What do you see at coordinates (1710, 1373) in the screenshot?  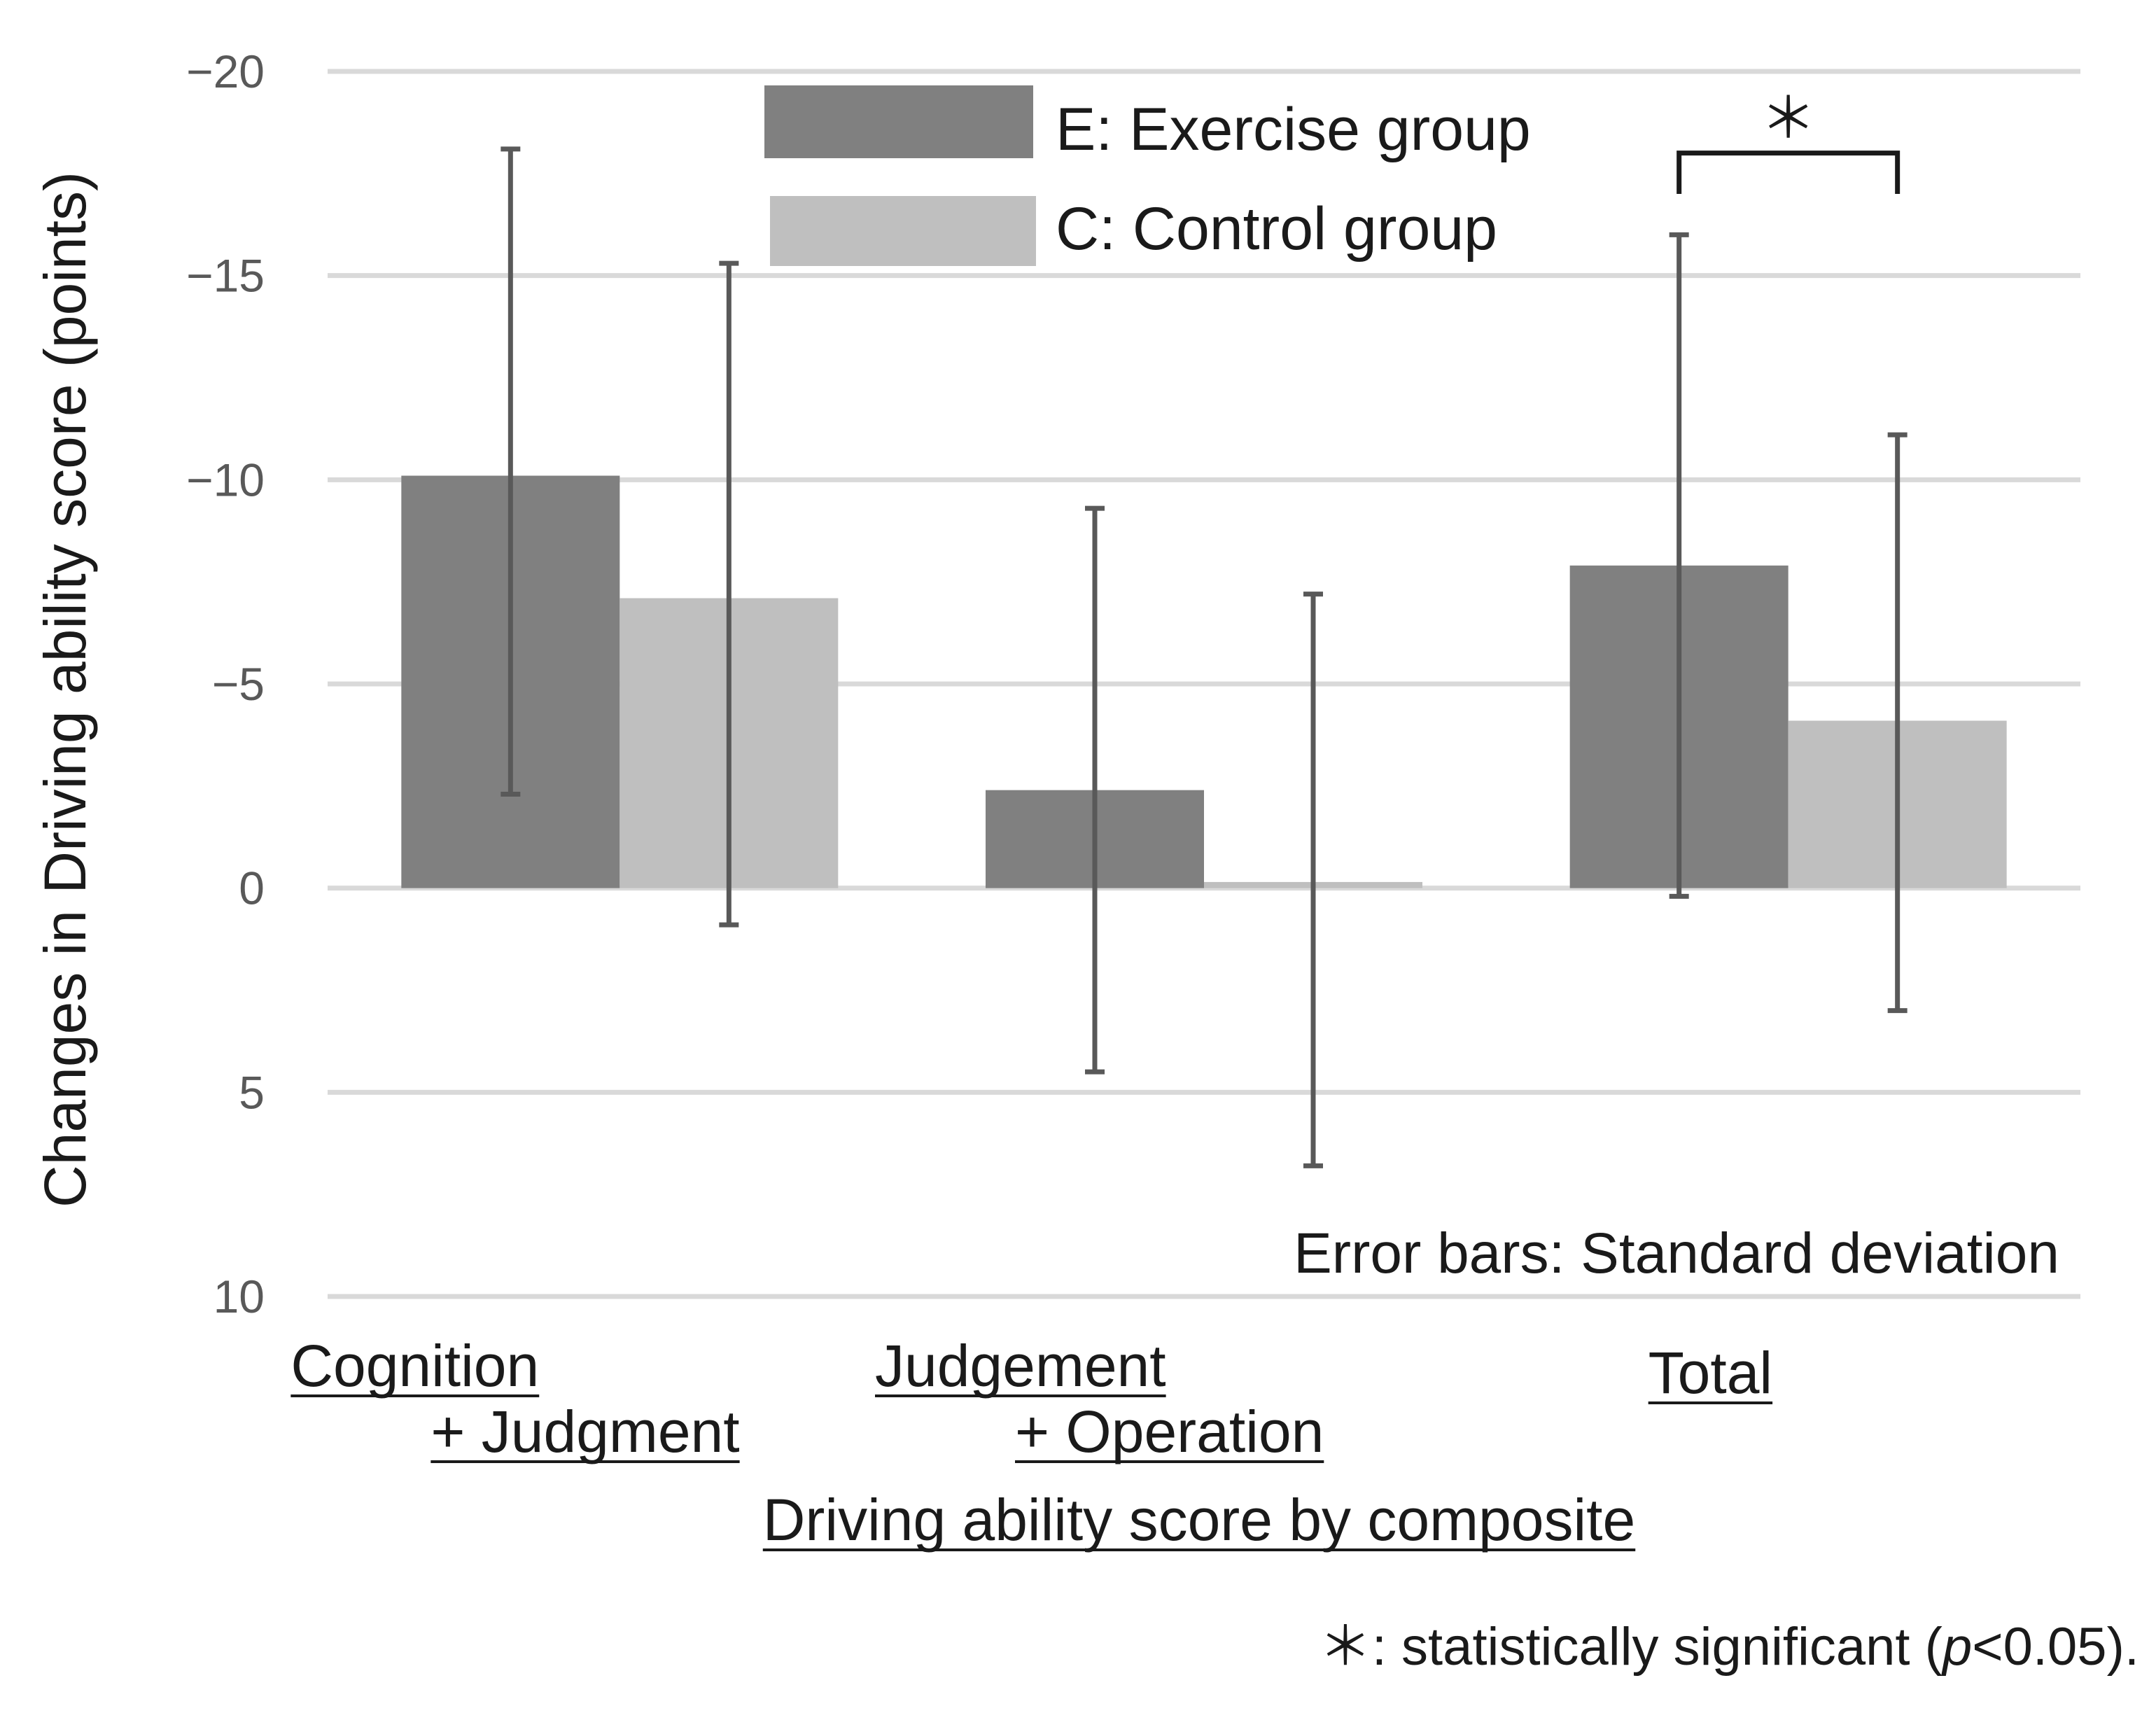 I see `x-category-2-line1: Total` at bounding box center [1710, 1373].